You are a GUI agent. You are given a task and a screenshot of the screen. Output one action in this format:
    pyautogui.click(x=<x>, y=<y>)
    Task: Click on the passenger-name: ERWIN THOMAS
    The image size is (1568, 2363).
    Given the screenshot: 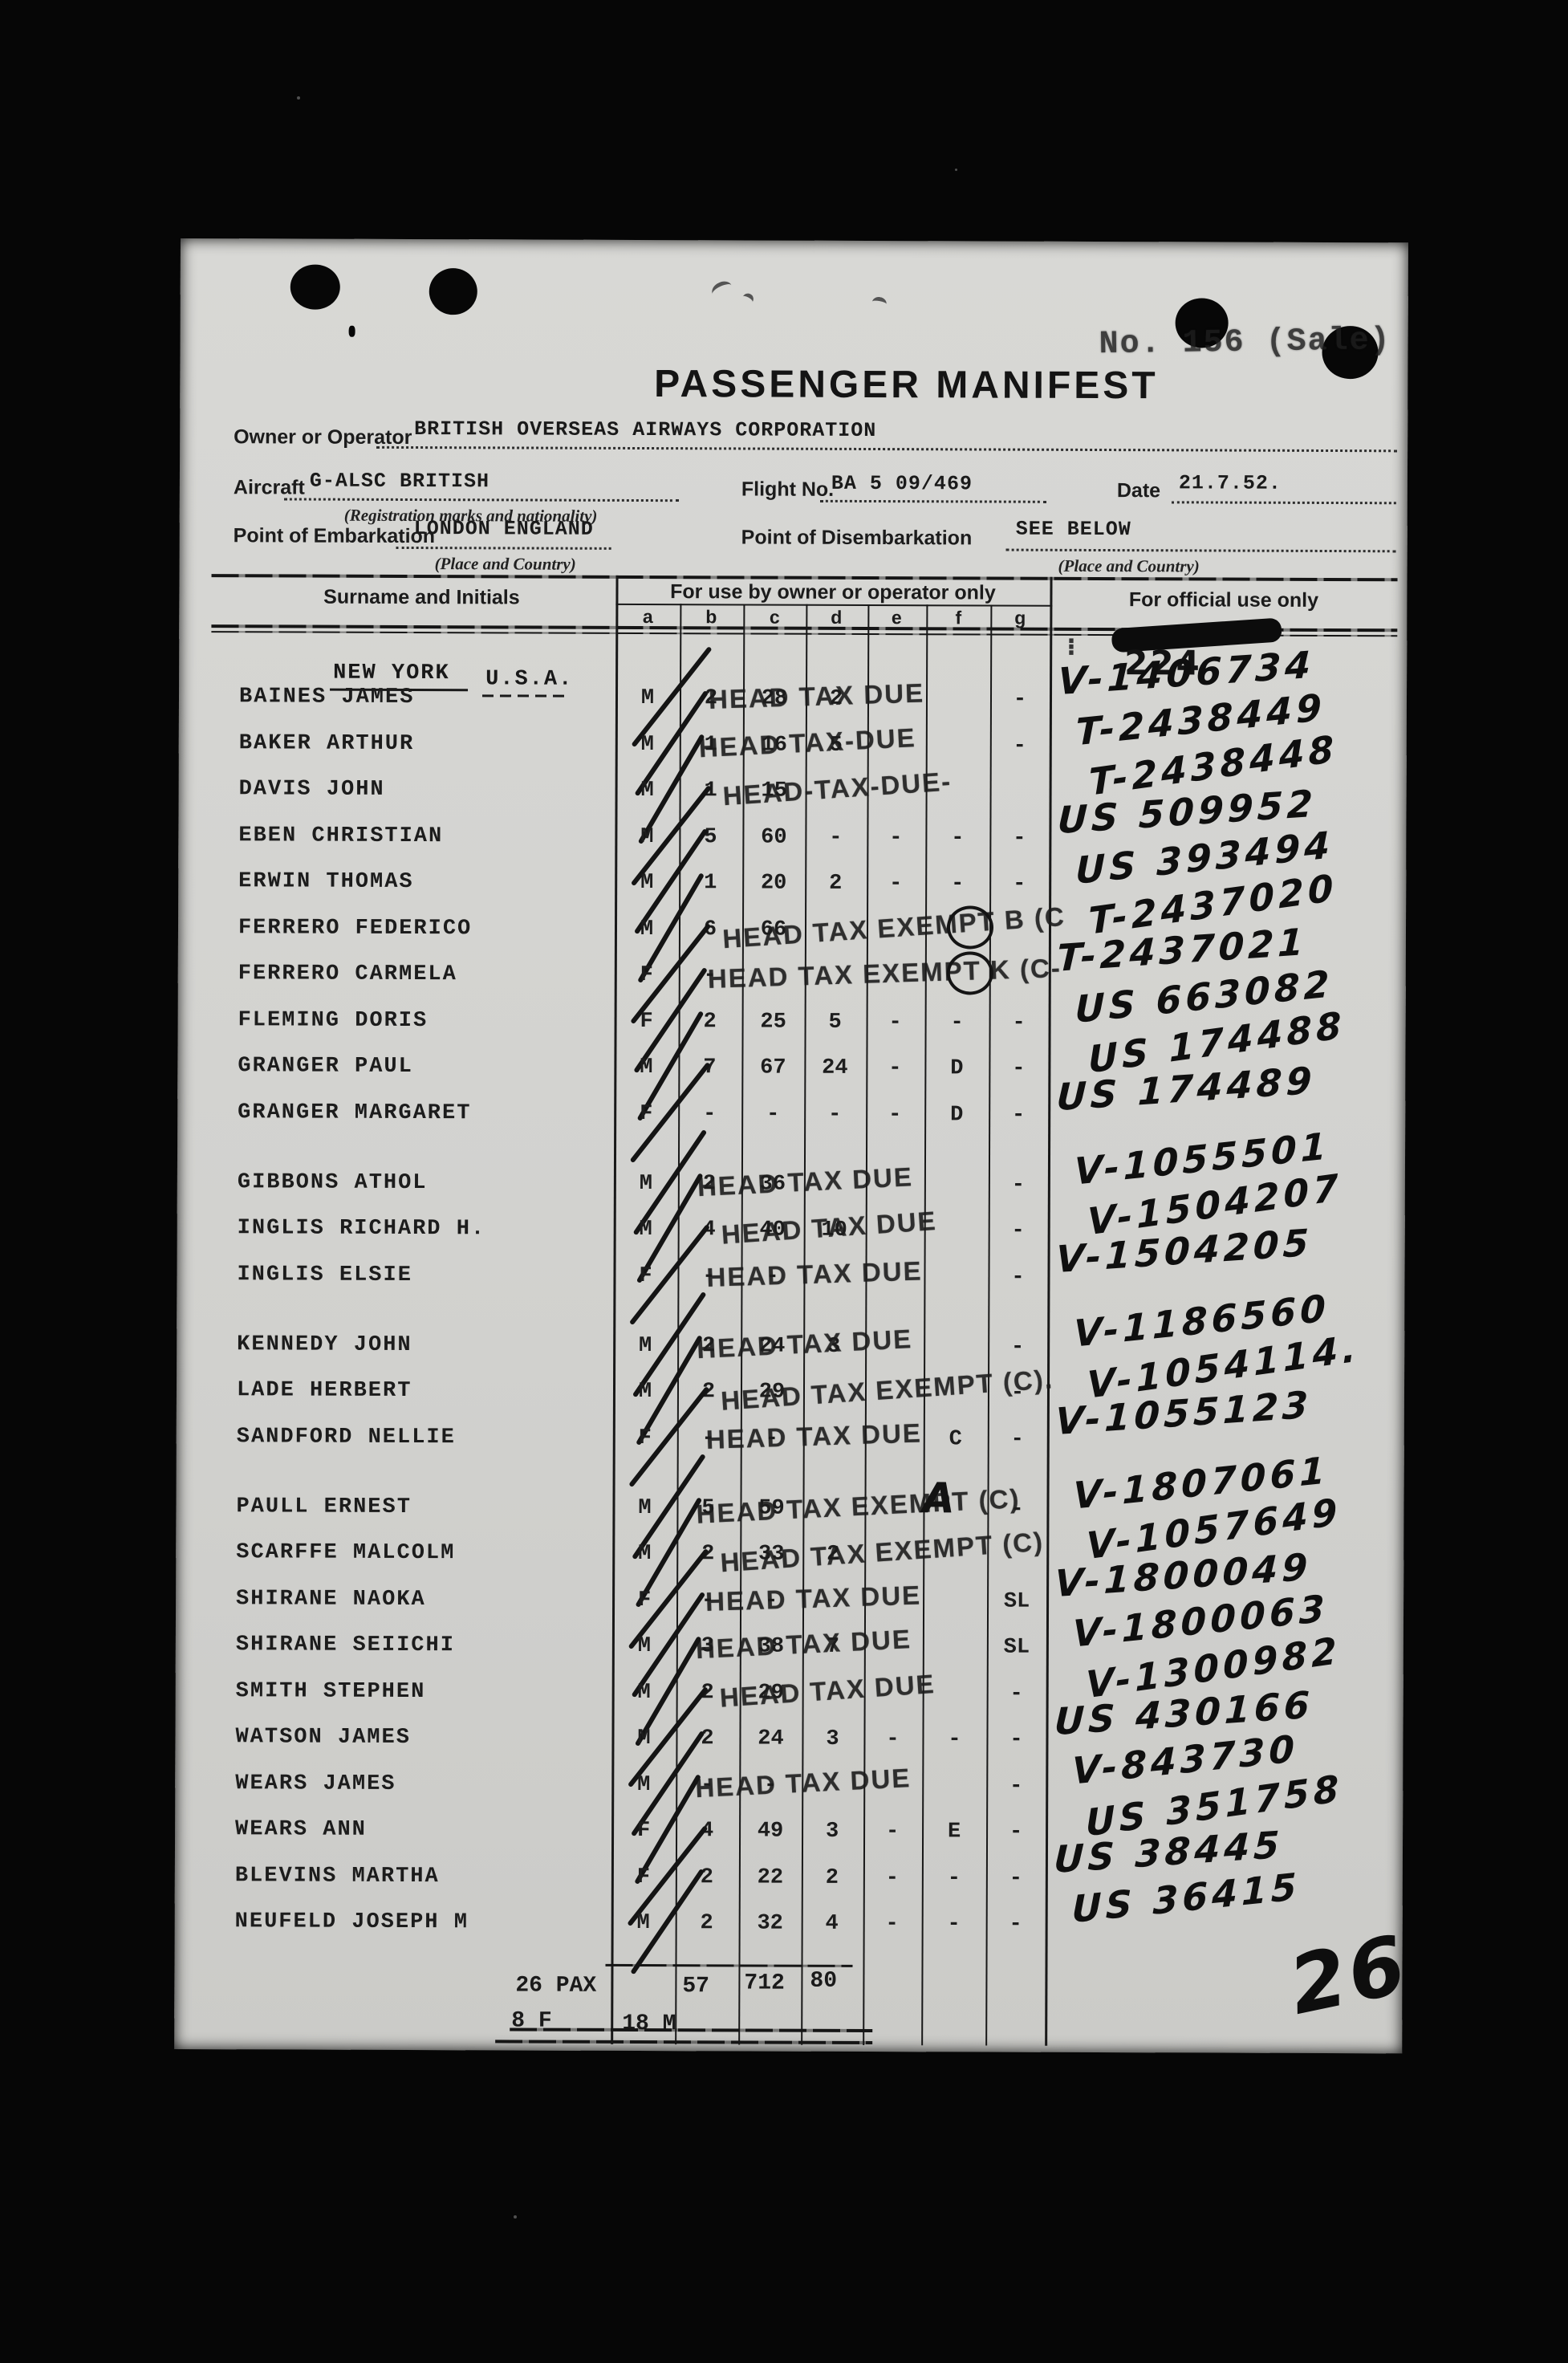 What is the action you would take?
    pyautogui.click(x=326, y=882)
    